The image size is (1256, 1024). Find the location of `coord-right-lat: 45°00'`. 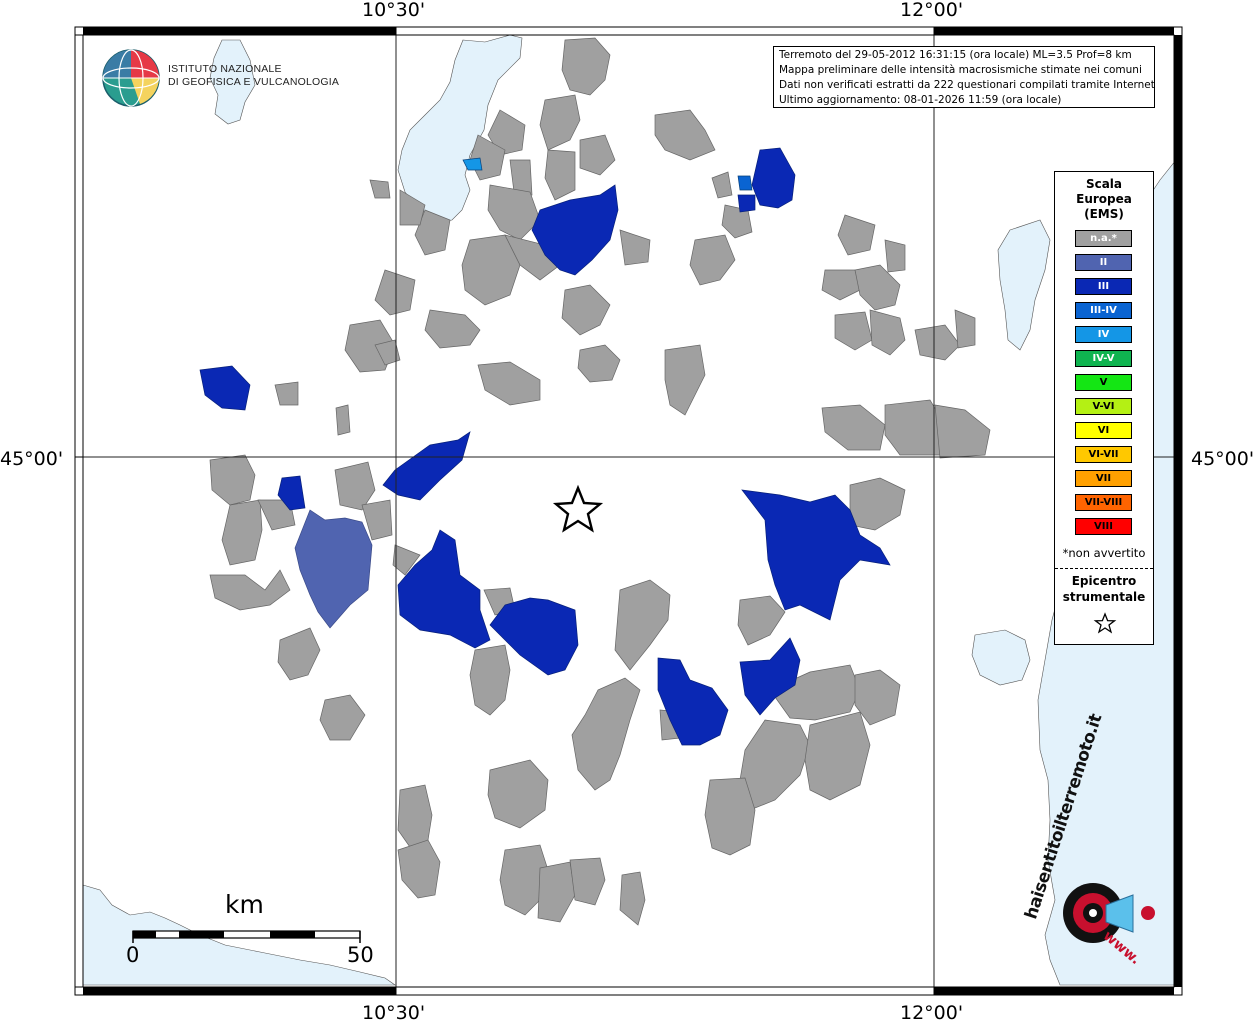

coord-right-lat: 45°00' is located at coordinates (1223, 459).